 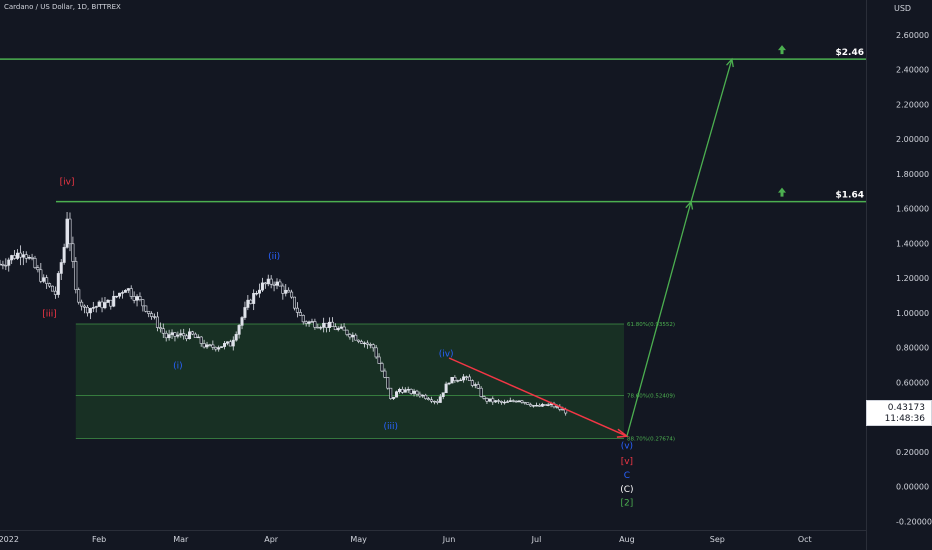 I want to click on bar-countdown: 11:48:36, so click(x=904, y=419).